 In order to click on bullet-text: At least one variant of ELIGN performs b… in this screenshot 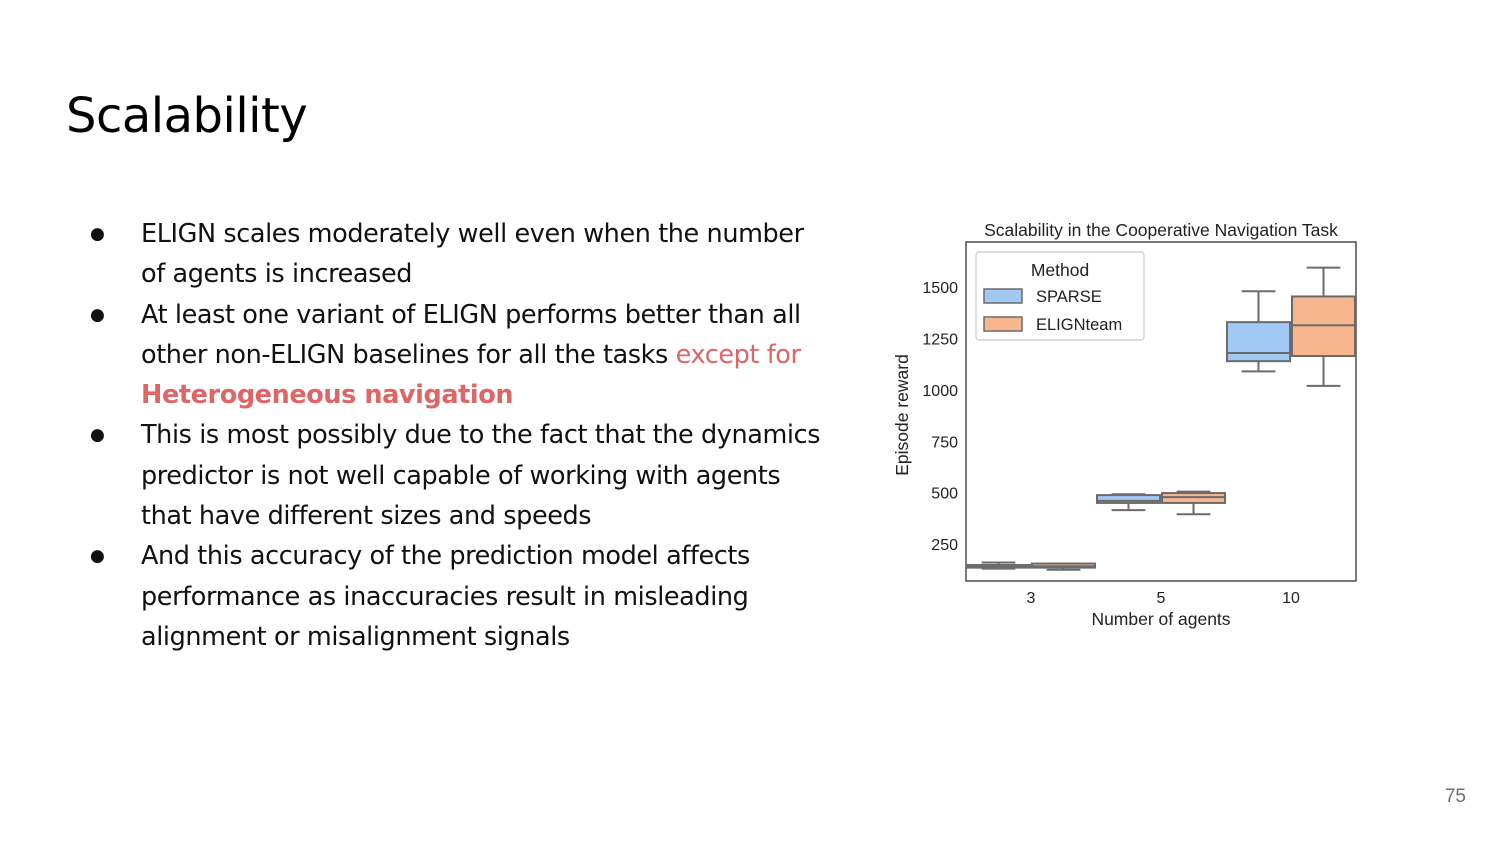, I will do `click(471, 334)`.